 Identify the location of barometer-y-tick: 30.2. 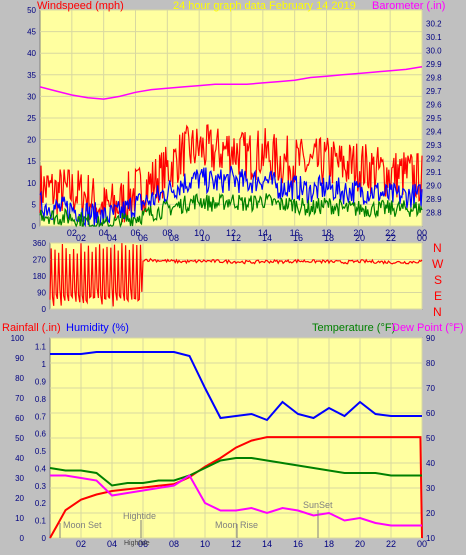
(434, 24).